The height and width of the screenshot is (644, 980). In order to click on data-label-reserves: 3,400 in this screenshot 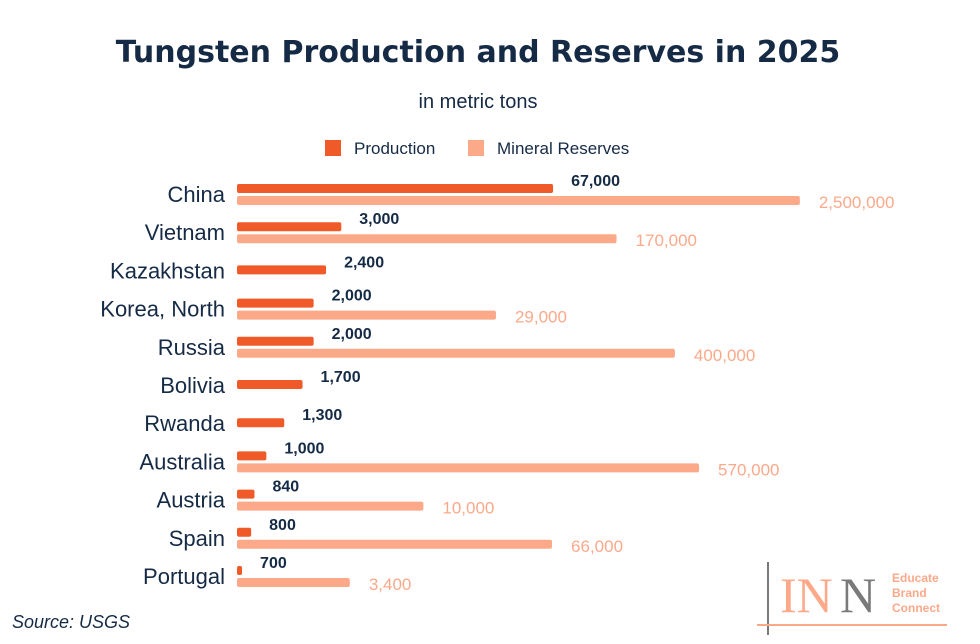, I will do `click(390, 584)`.